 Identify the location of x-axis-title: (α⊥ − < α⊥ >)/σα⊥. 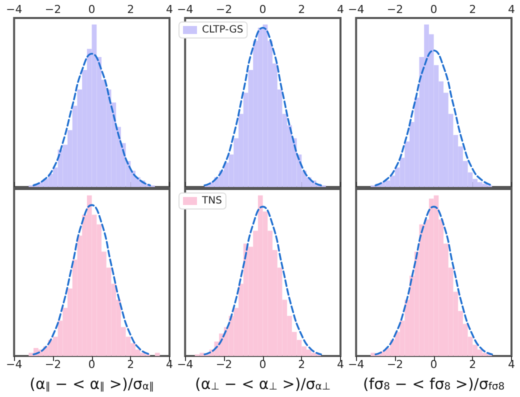
(263, 384).